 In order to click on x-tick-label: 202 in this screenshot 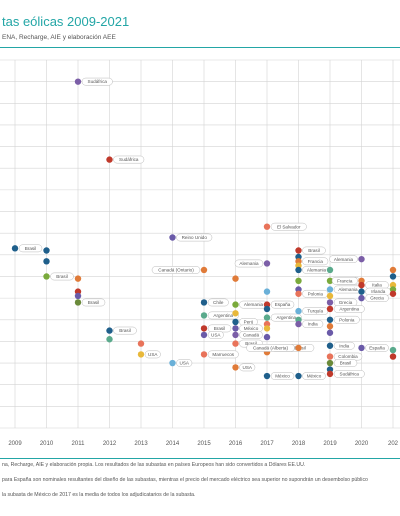, I will do `click(393, 444)`.